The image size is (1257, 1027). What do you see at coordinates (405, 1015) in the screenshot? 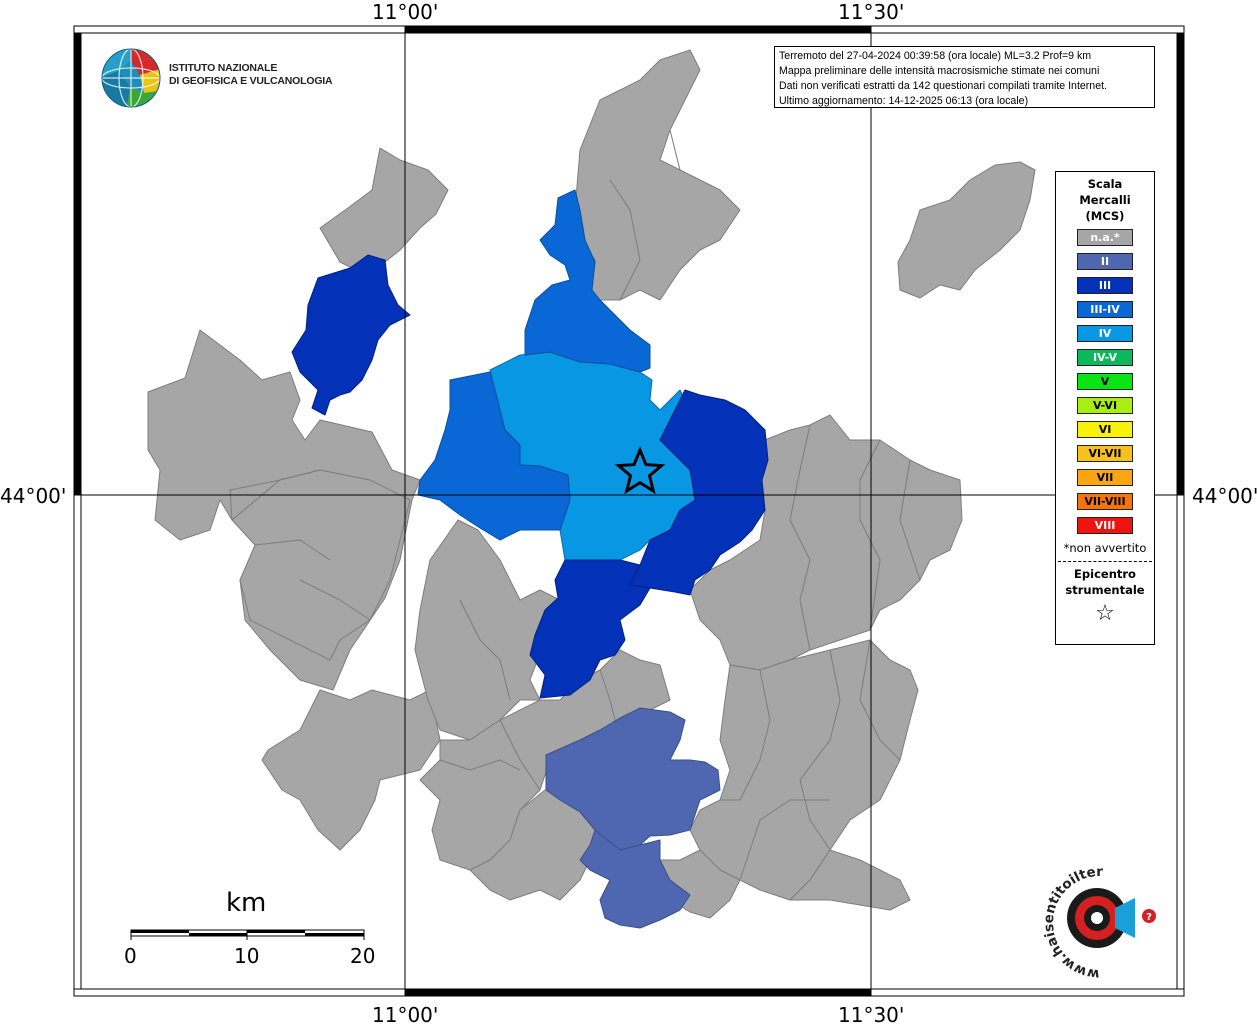
I see `coord-bottom-left: 11°00'` at bounding box center [405, 1015].